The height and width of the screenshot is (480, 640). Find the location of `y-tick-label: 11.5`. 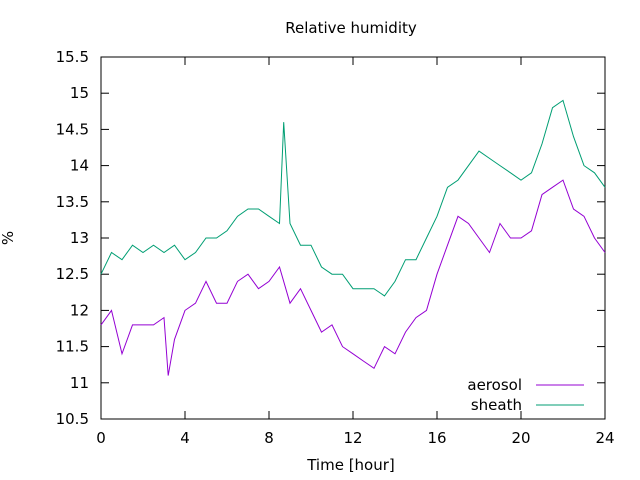

y-tick-label: 11.5 is located at coordinates (72, 347).